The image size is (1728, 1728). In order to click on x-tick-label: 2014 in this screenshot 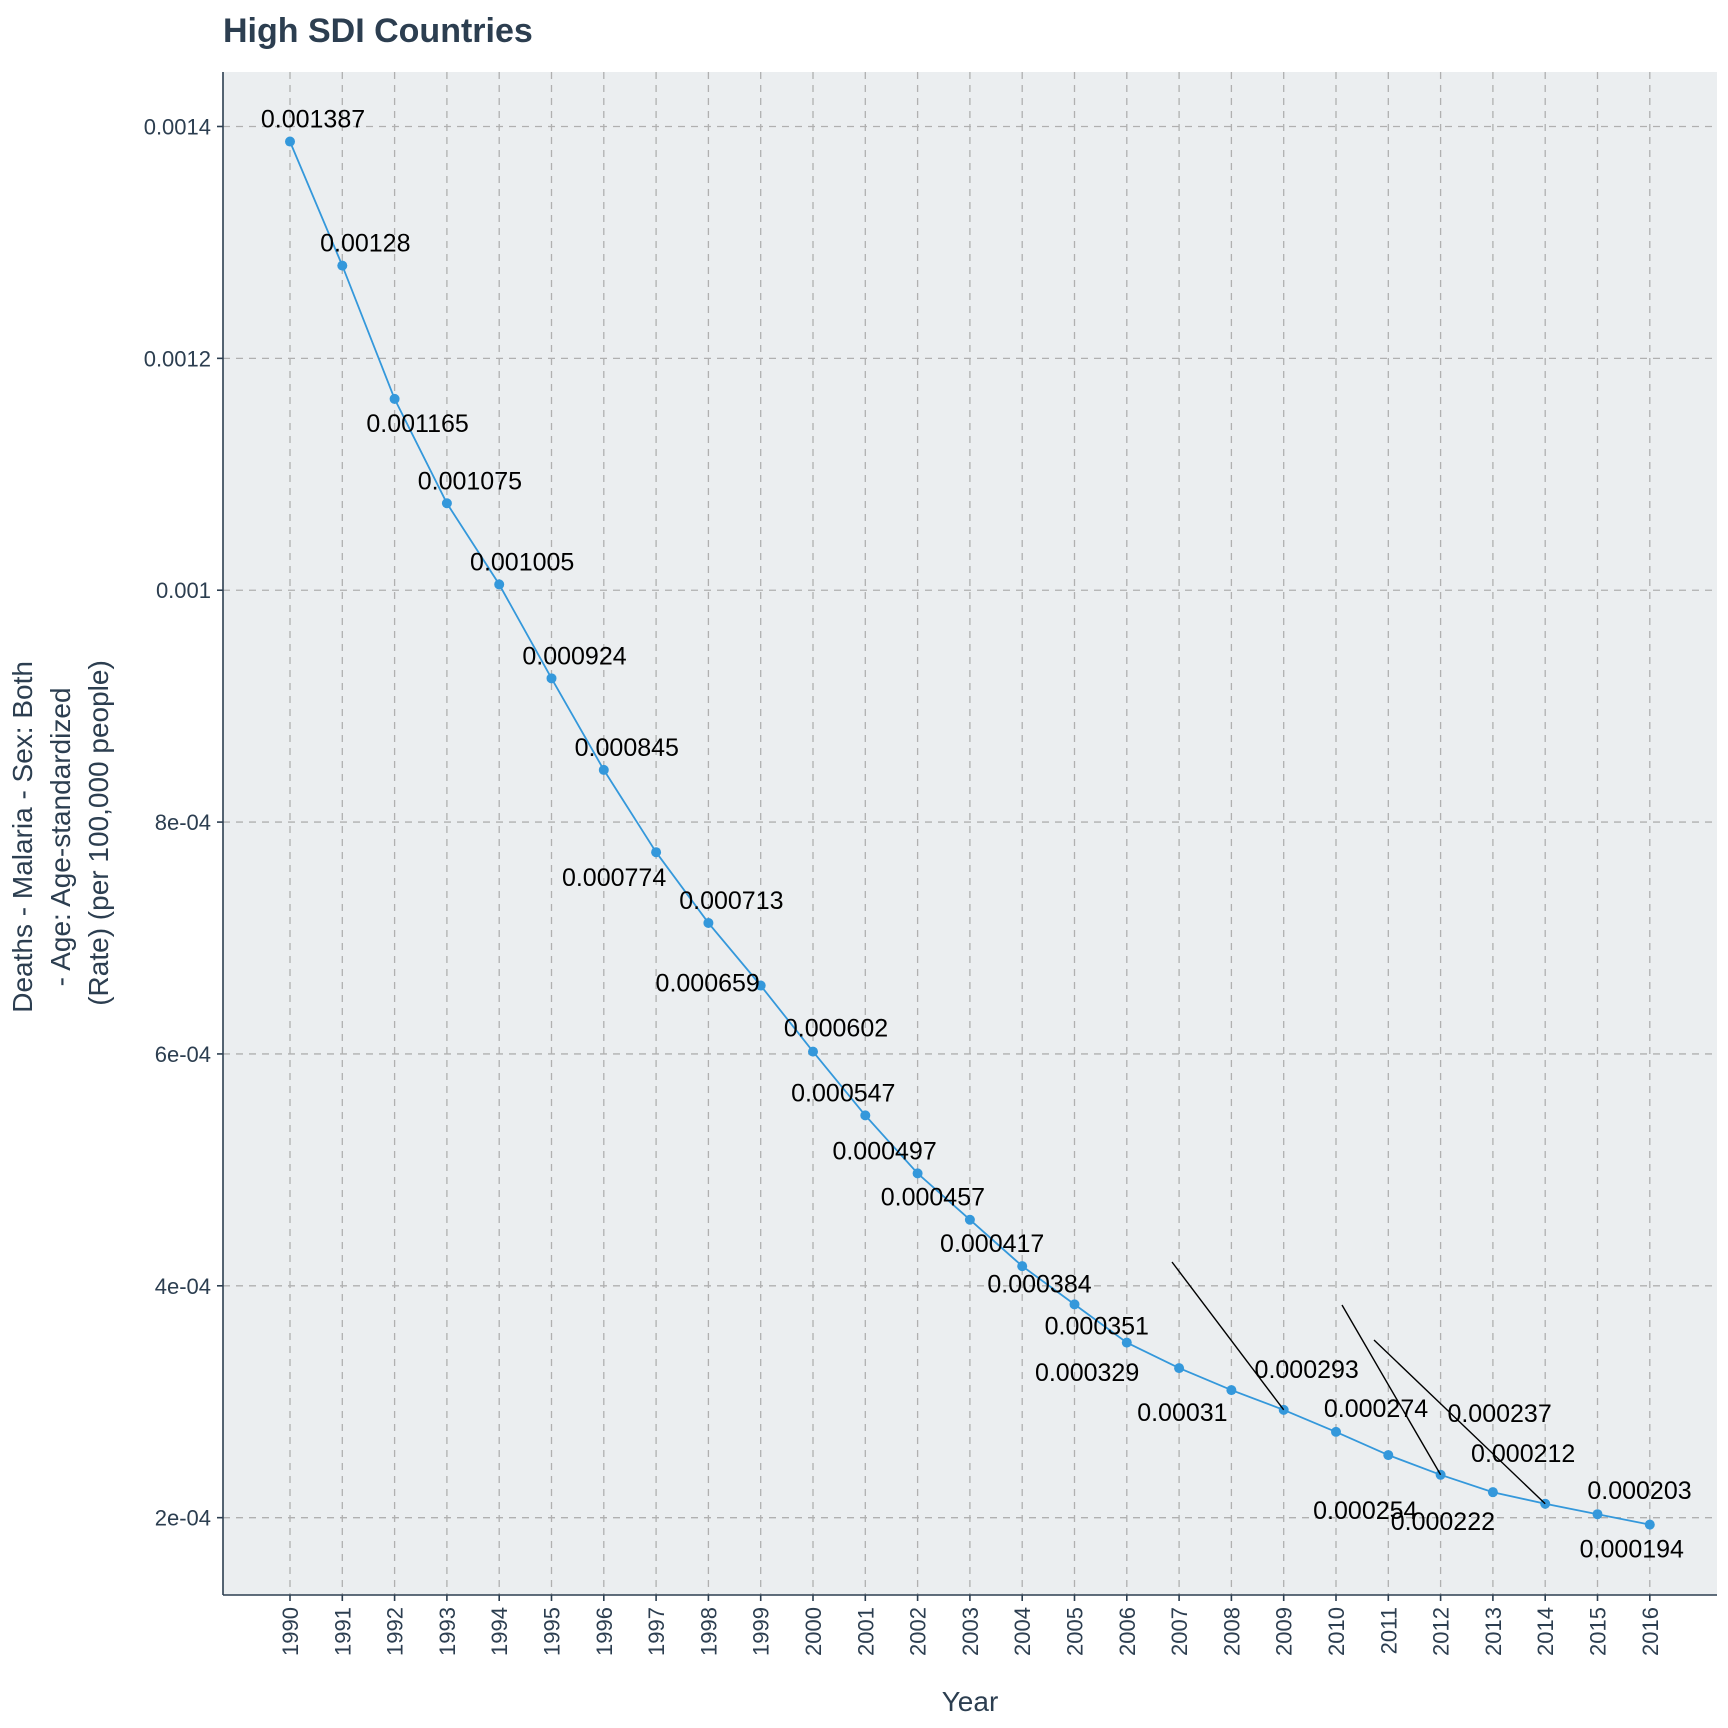, I will do `click(1545, 1631)`.